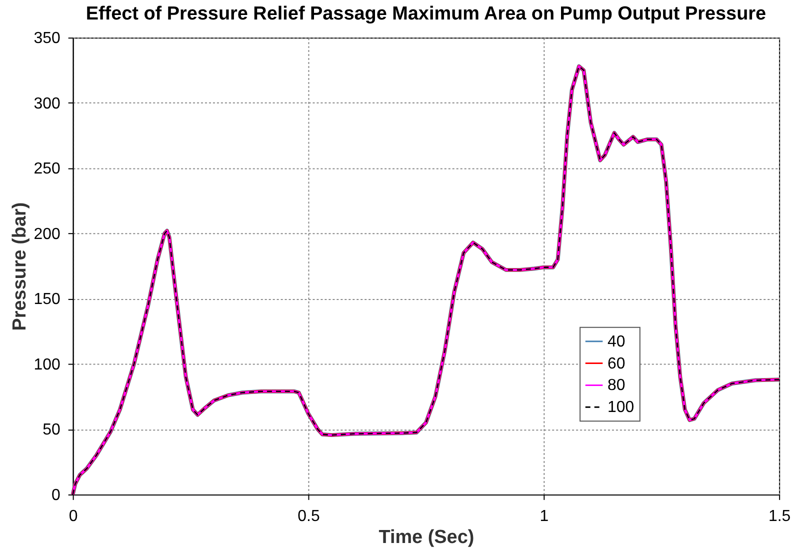 The height and width of the screenshot is (556, 809). Describe the element at coordinates (55, 495) in the screenshot. I see `y-tick-label: 0` at that location.